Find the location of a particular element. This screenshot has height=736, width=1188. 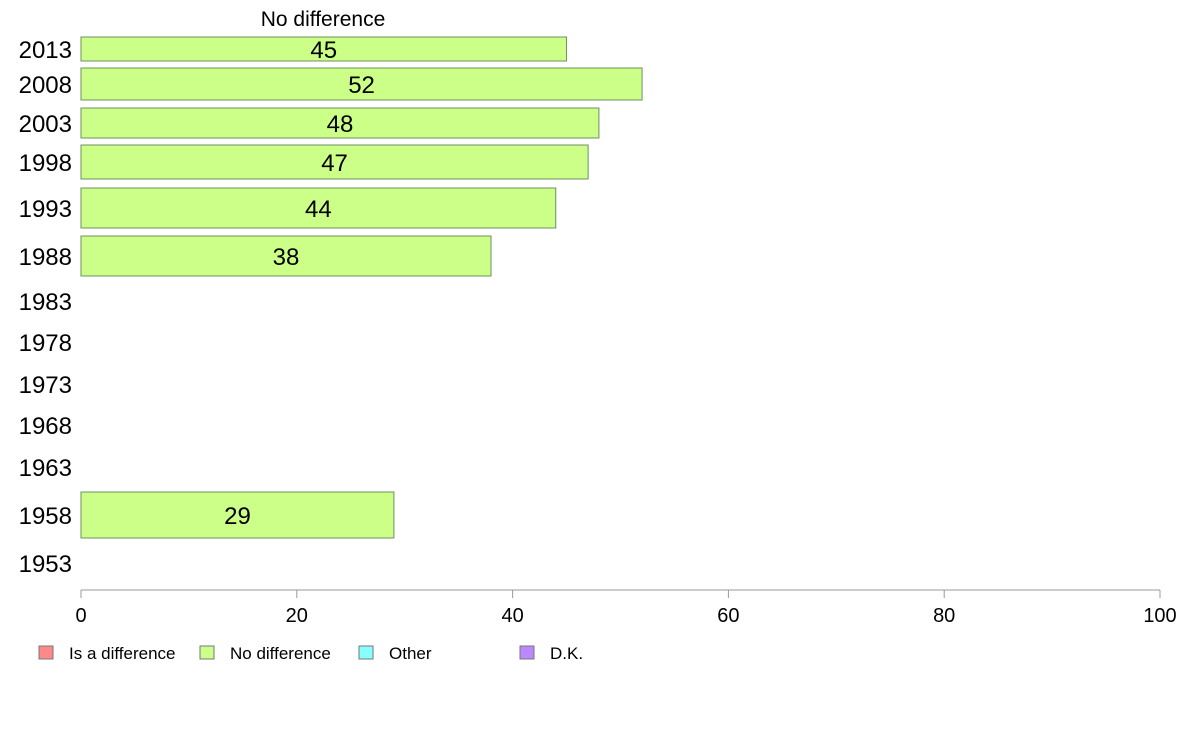

x-axis: 0 20 40 60 80 100 is located at coordinates (626, 608).